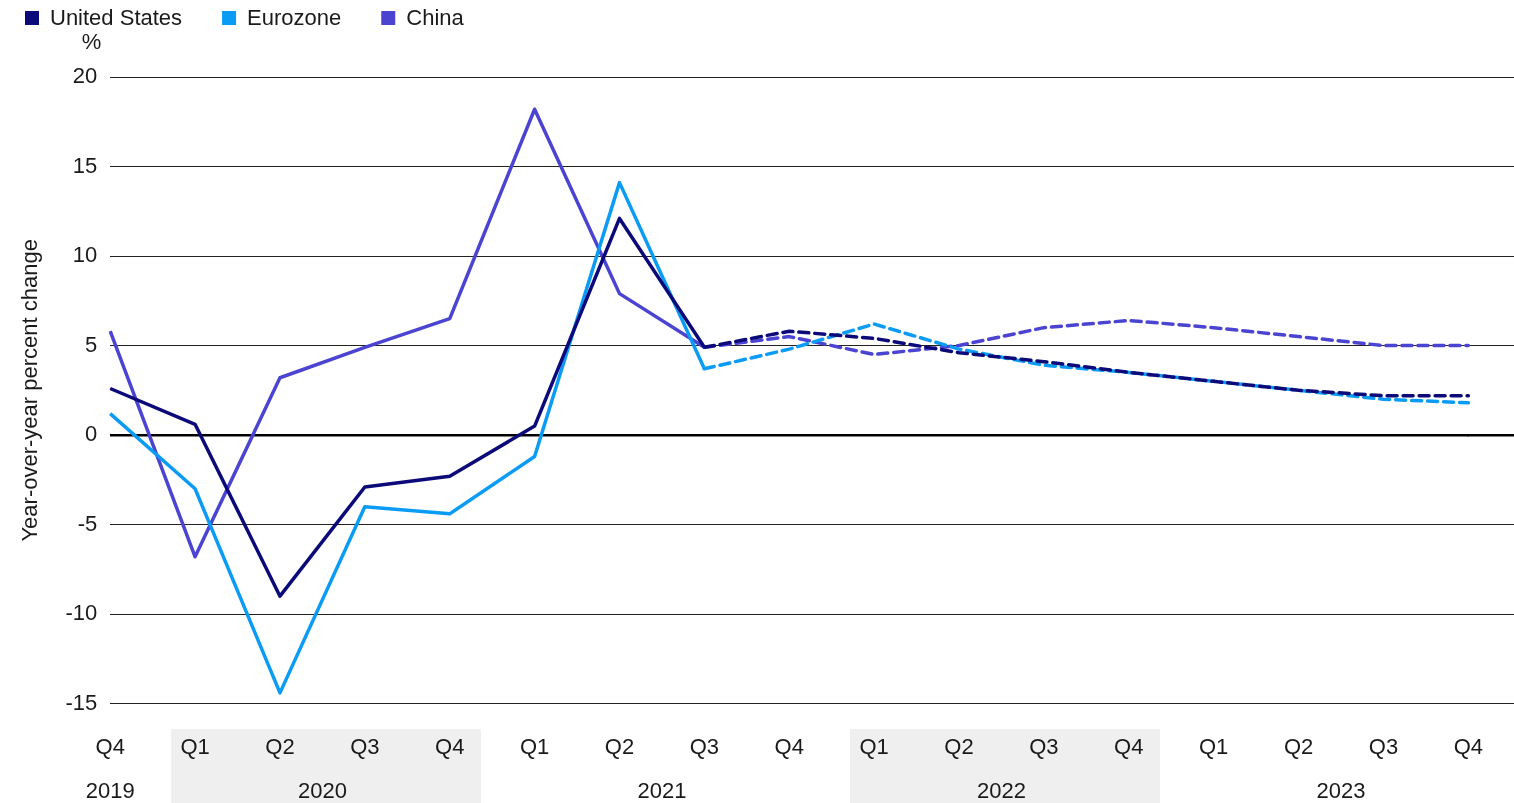 Image resolution: width=1514 pixels, height=803 pixels. What do you see at coordinates (294, 18) in the screenshot?
I see `legend-label: Eurozone` at bounding box center [294, 18].